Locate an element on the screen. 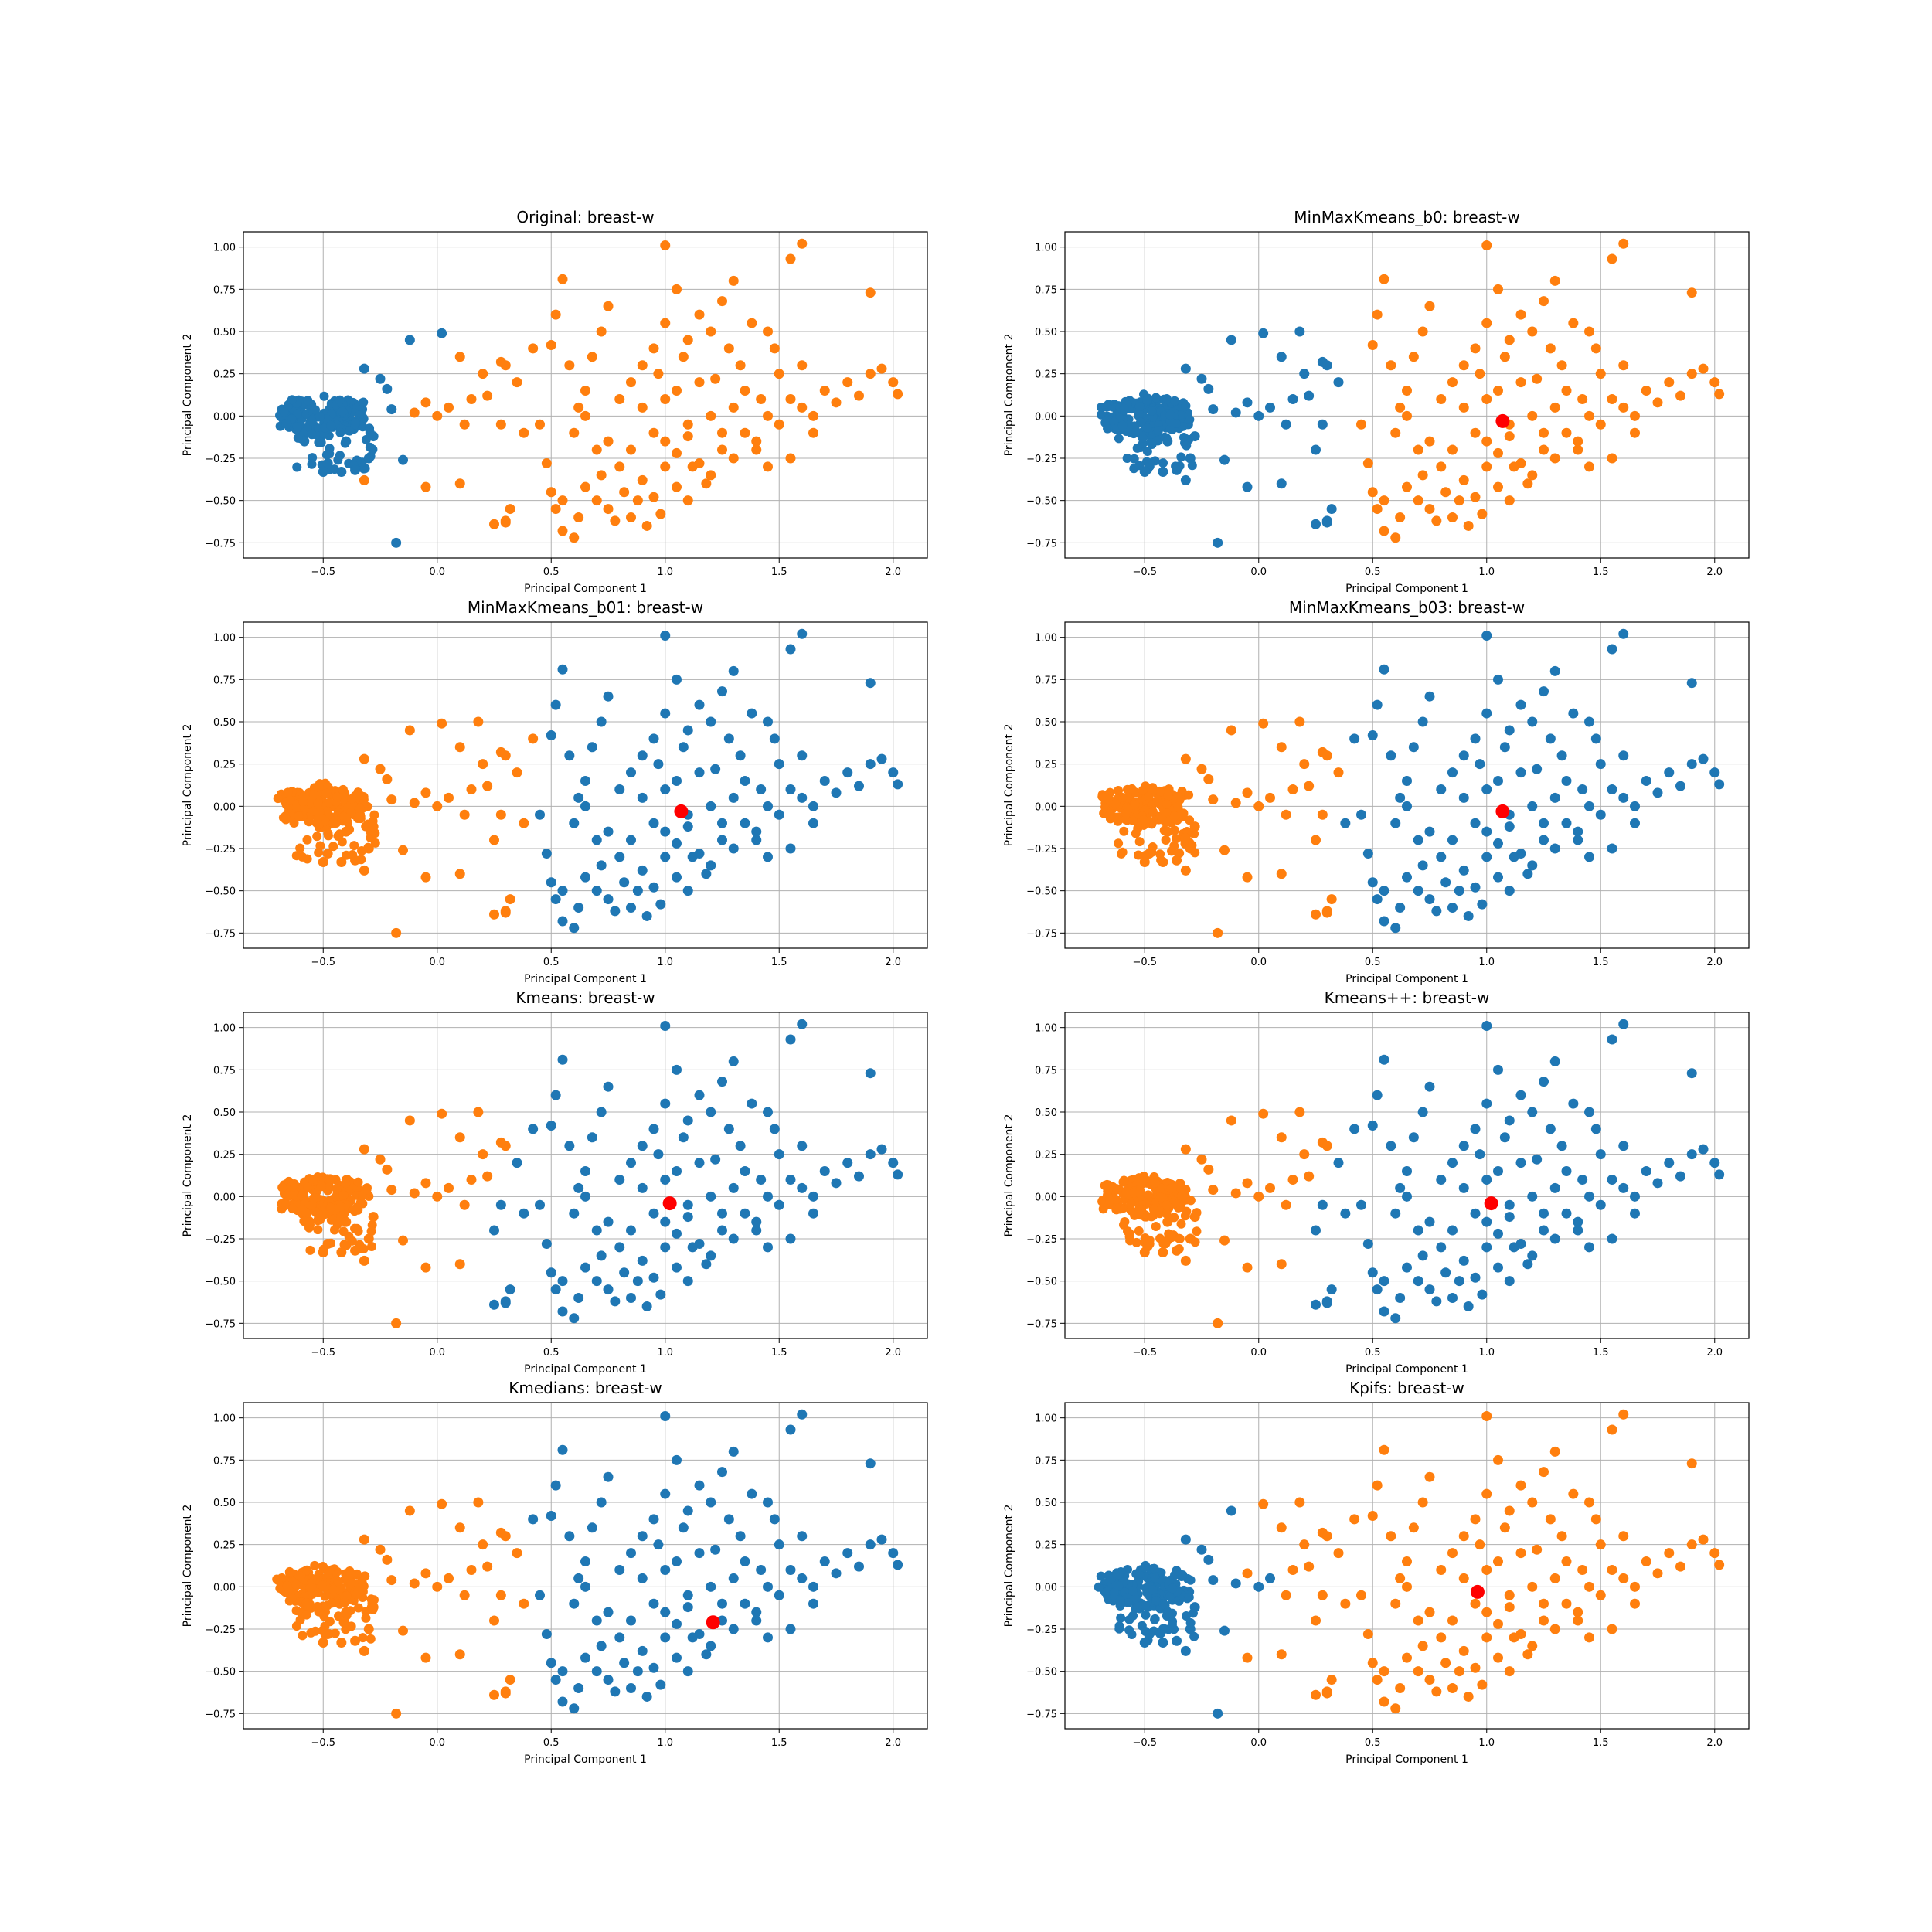  subplot-title: Kmedians: breast-w is located at coordinates (585, 1388).